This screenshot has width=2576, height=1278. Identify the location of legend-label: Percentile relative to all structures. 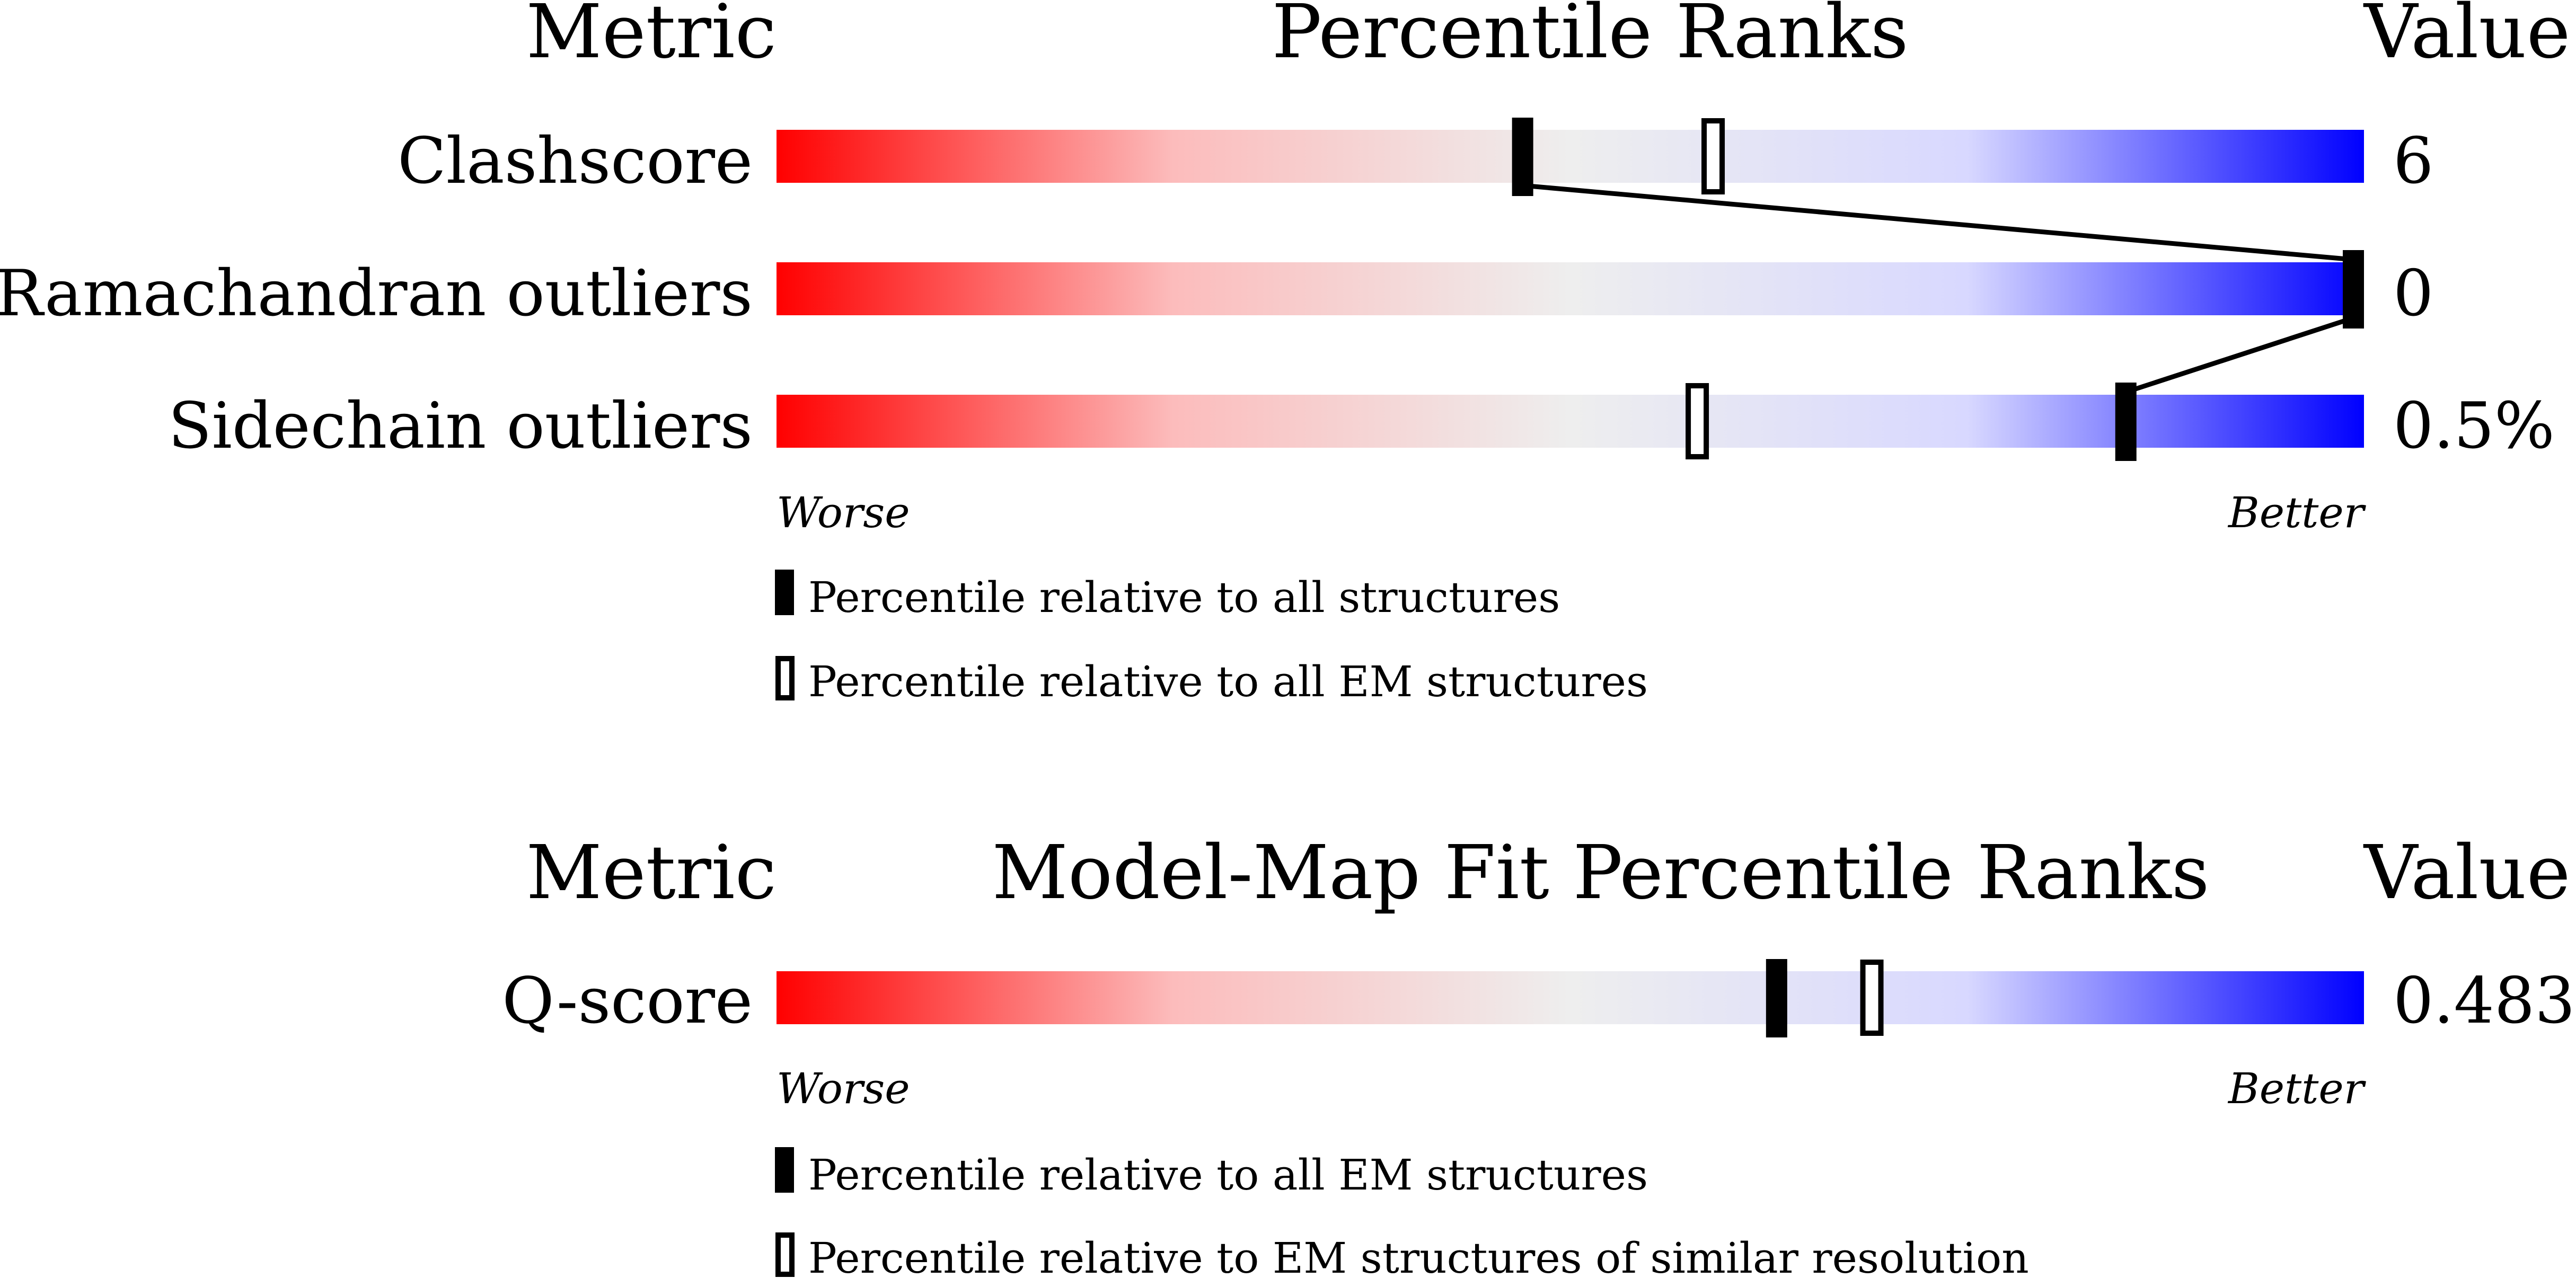
(1184, 597).